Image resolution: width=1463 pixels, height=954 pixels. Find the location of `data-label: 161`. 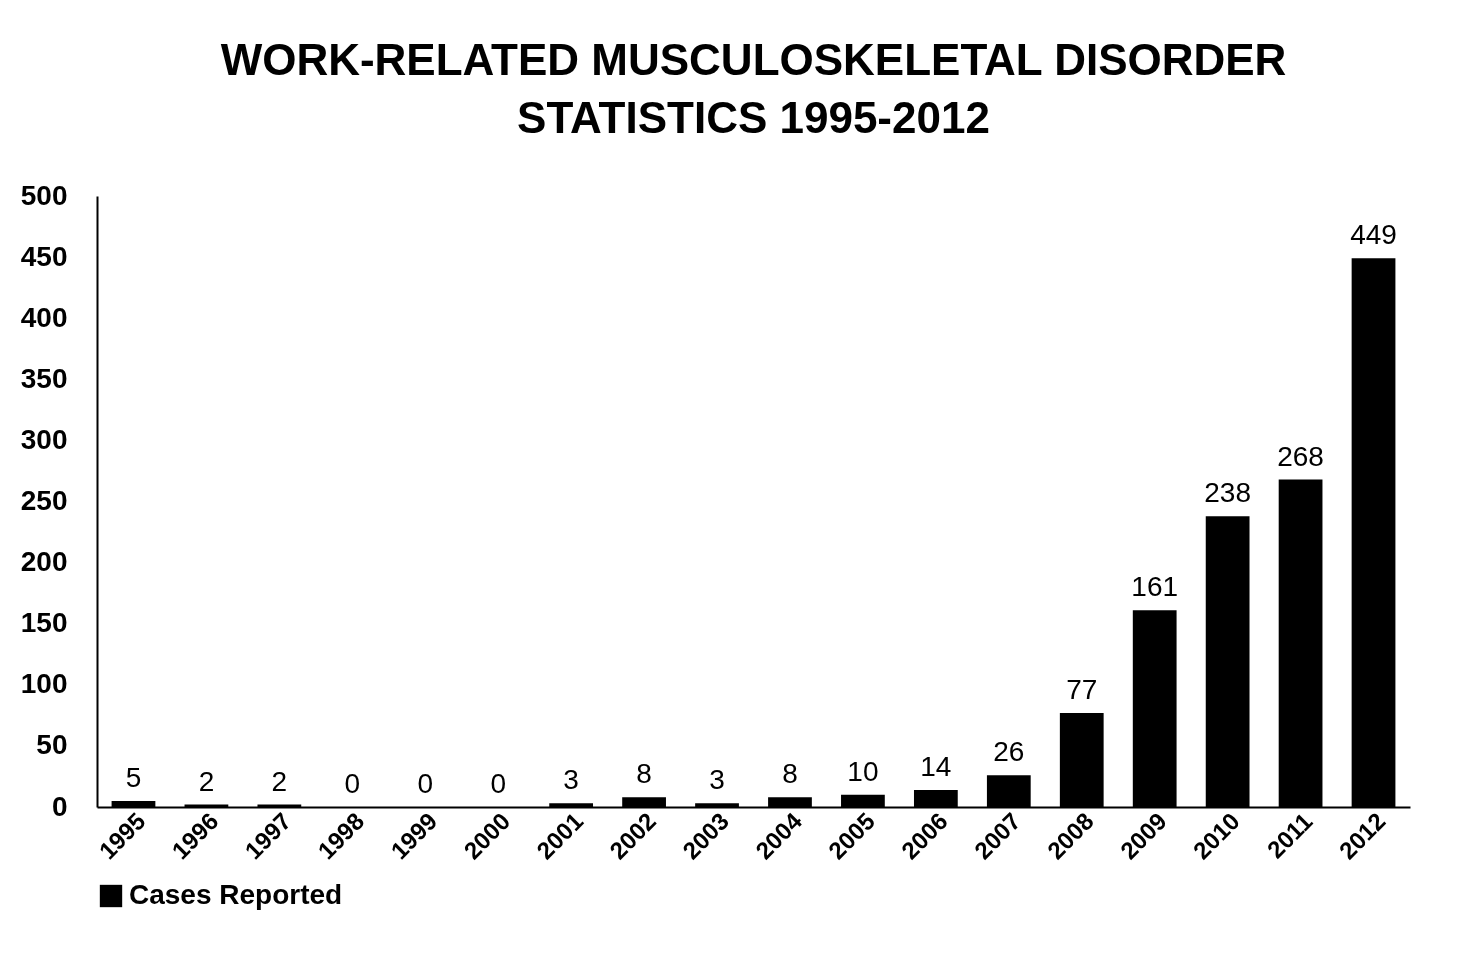

data-label: 161 is located at coordinates (1155, 587).